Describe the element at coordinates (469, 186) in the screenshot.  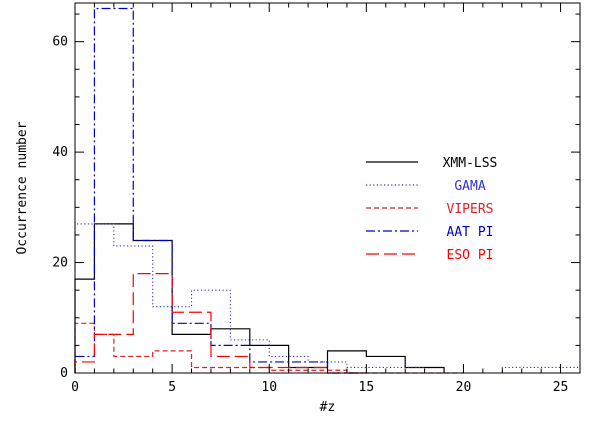
I see `legend-label: GAMA` at that location.